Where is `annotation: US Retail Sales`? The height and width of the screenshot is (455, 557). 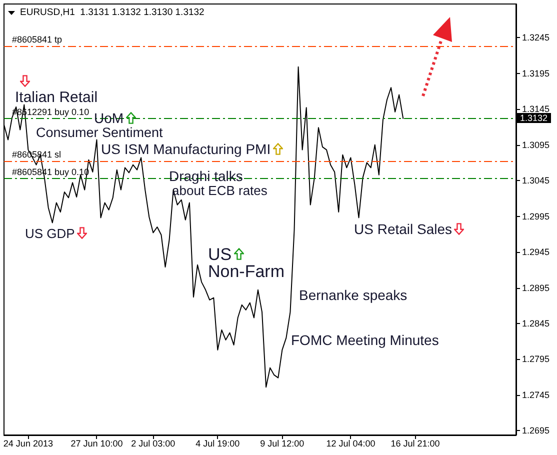 annotation: US Retail Sales is located at coordinates (403, 229).